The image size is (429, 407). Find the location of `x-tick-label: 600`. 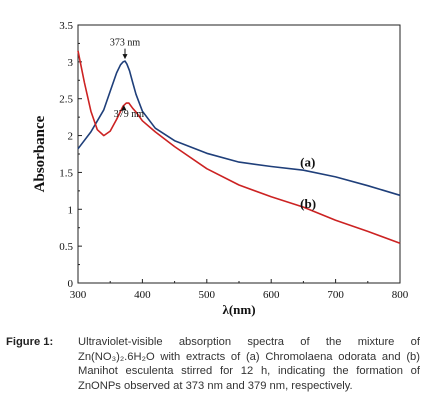

x-tick-label: 600 is located at coordinates (271, 295).